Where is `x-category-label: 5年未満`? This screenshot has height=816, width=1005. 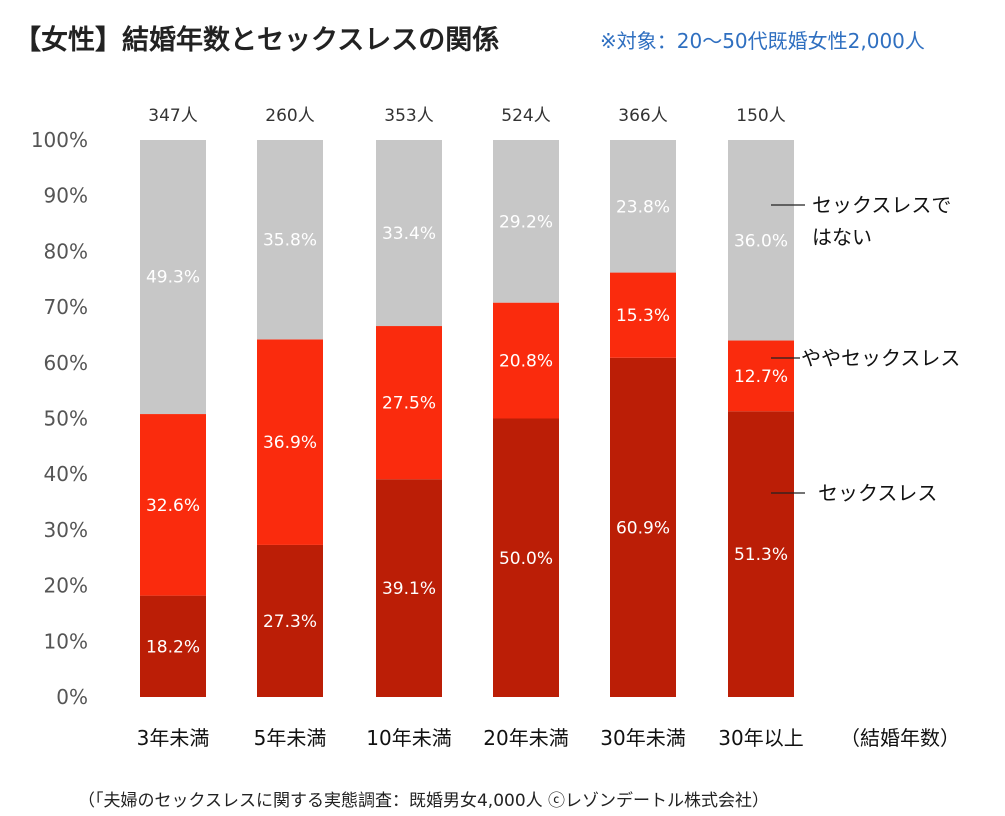 x-category-label: 5年未満 is located at coordinates (290, 738).